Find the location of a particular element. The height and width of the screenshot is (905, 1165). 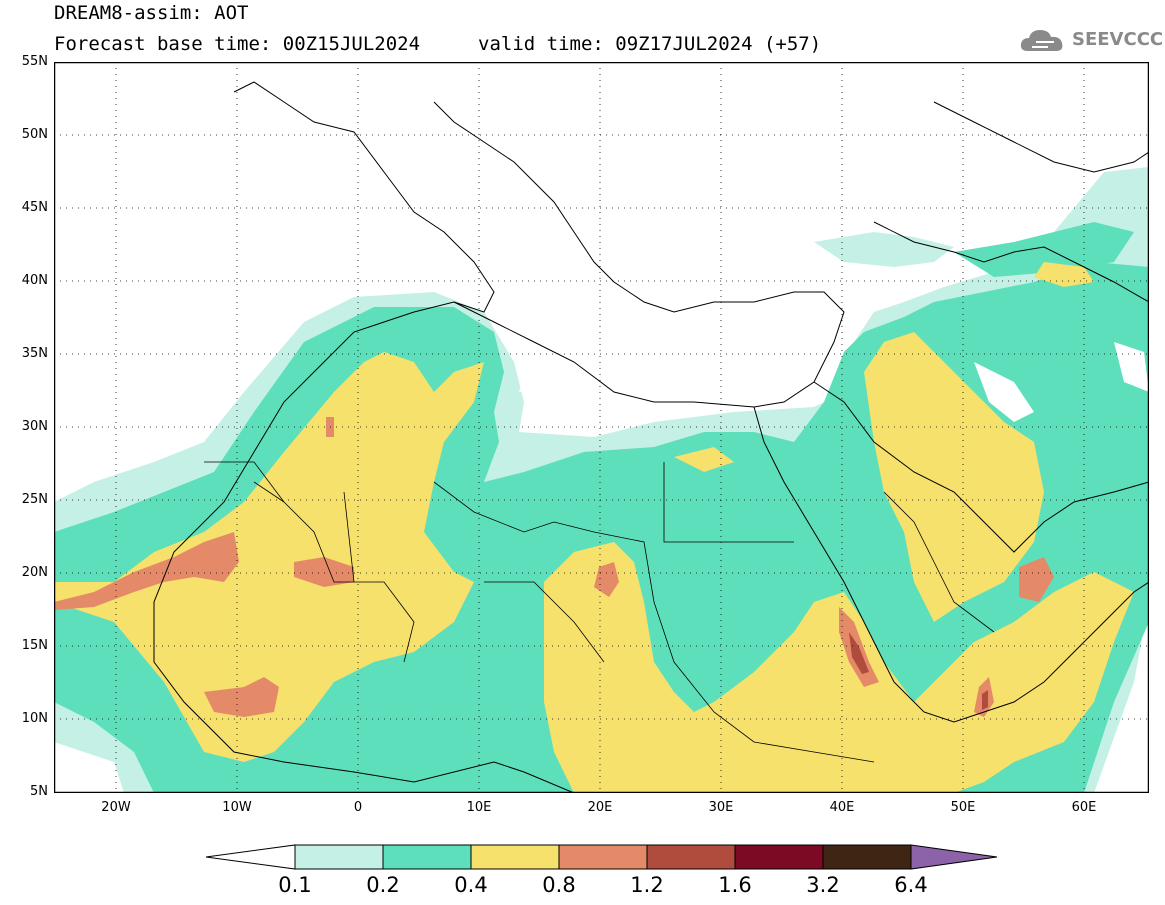

clean-air-gaps is located at coordinates (834, 362).